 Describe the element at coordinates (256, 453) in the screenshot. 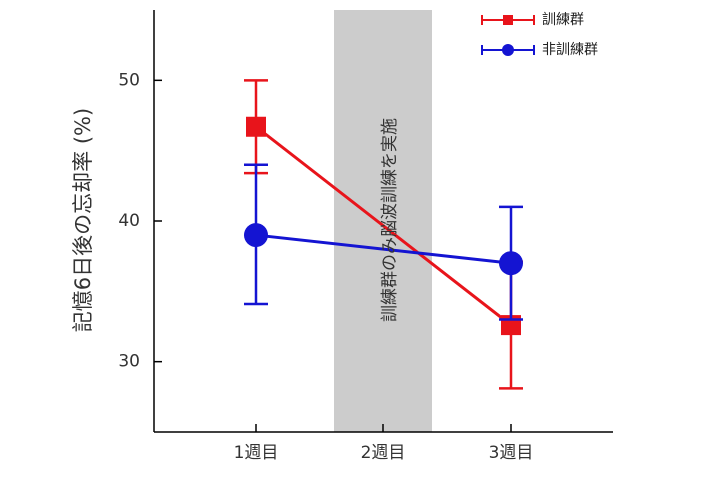

I see `x-tick-label: 1週目` at that location.